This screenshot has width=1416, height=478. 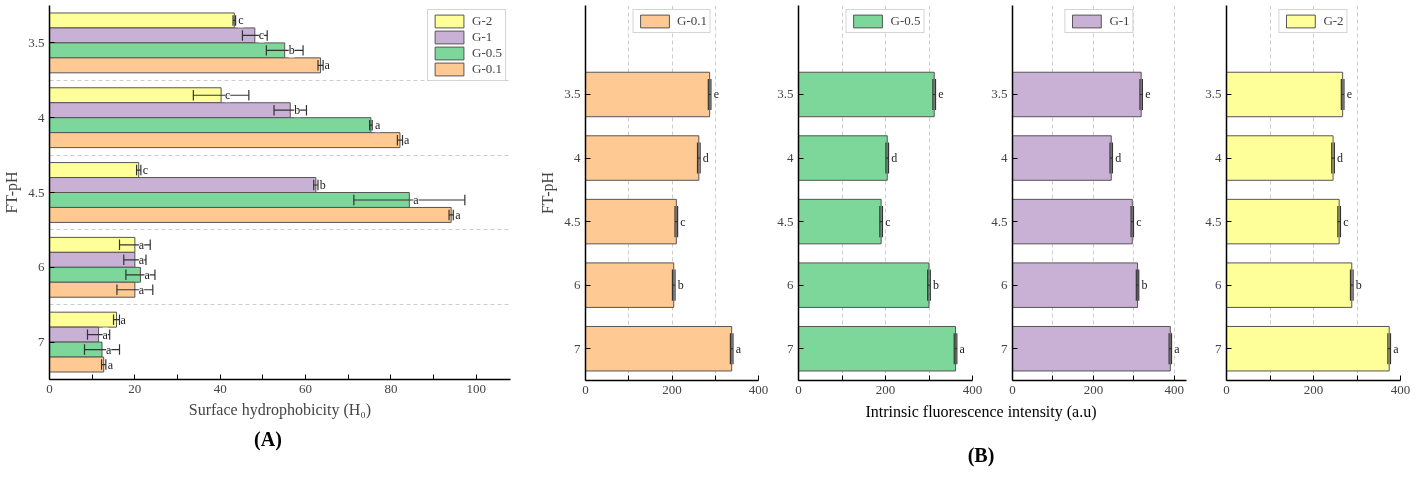 I want to click on x-tick-label: 40, so click(x=220, y=388).